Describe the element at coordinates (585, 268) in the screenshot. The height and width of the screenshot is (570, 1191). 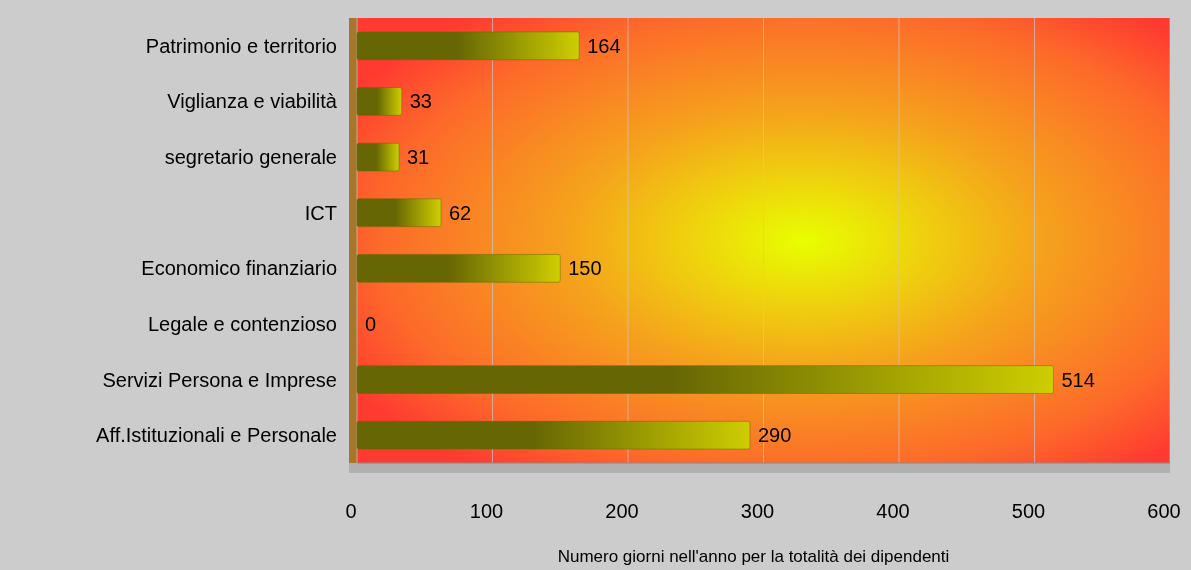
I see `data-label: 150` at that location.